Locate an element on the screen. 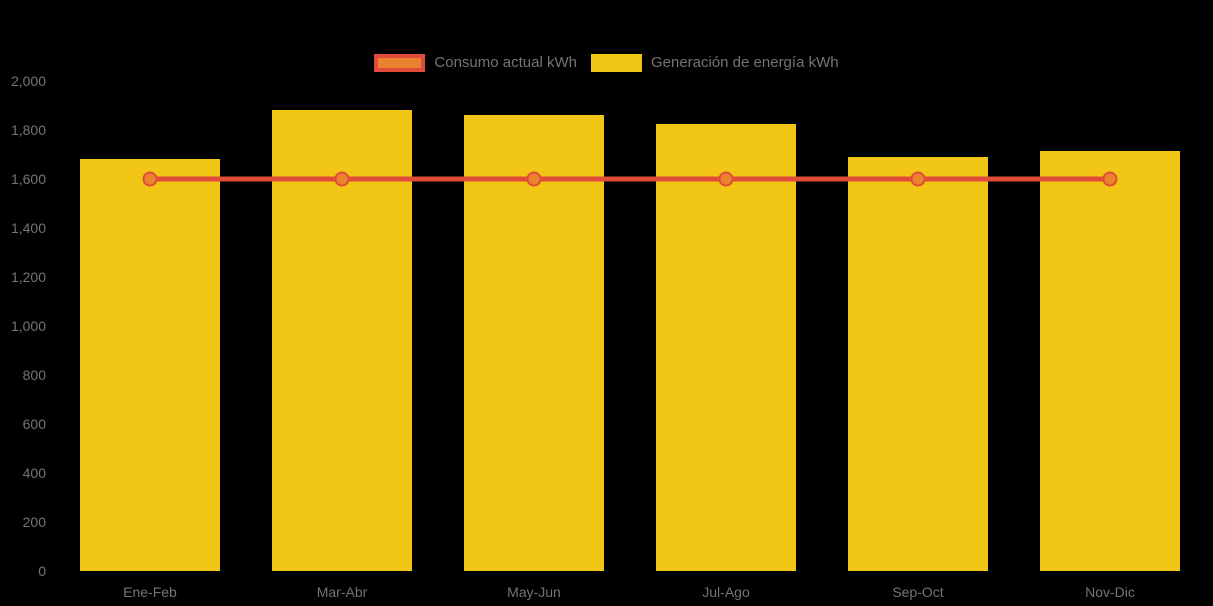 The image size is (1213, 606). legend-label-consumo: Consumo actual kWh is located at coordinates (505, 62).